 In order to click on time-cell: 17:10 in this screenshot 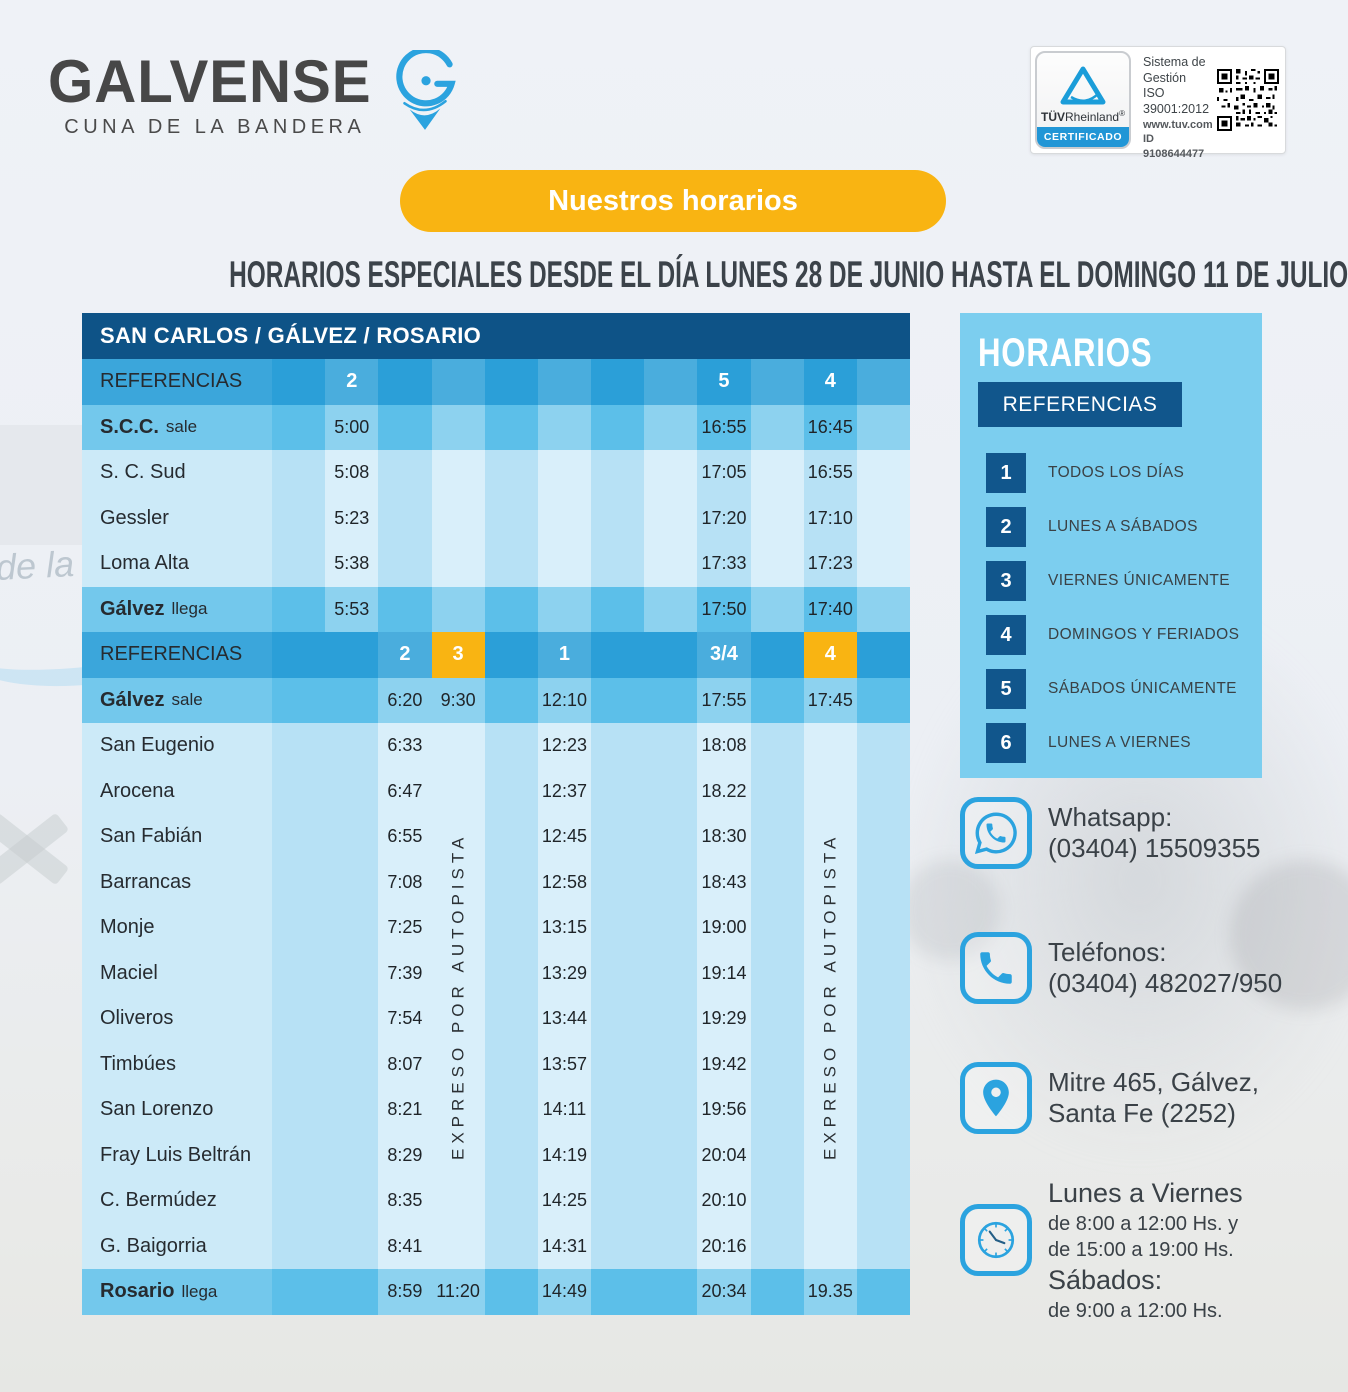, I will do `click(830, 517)`.